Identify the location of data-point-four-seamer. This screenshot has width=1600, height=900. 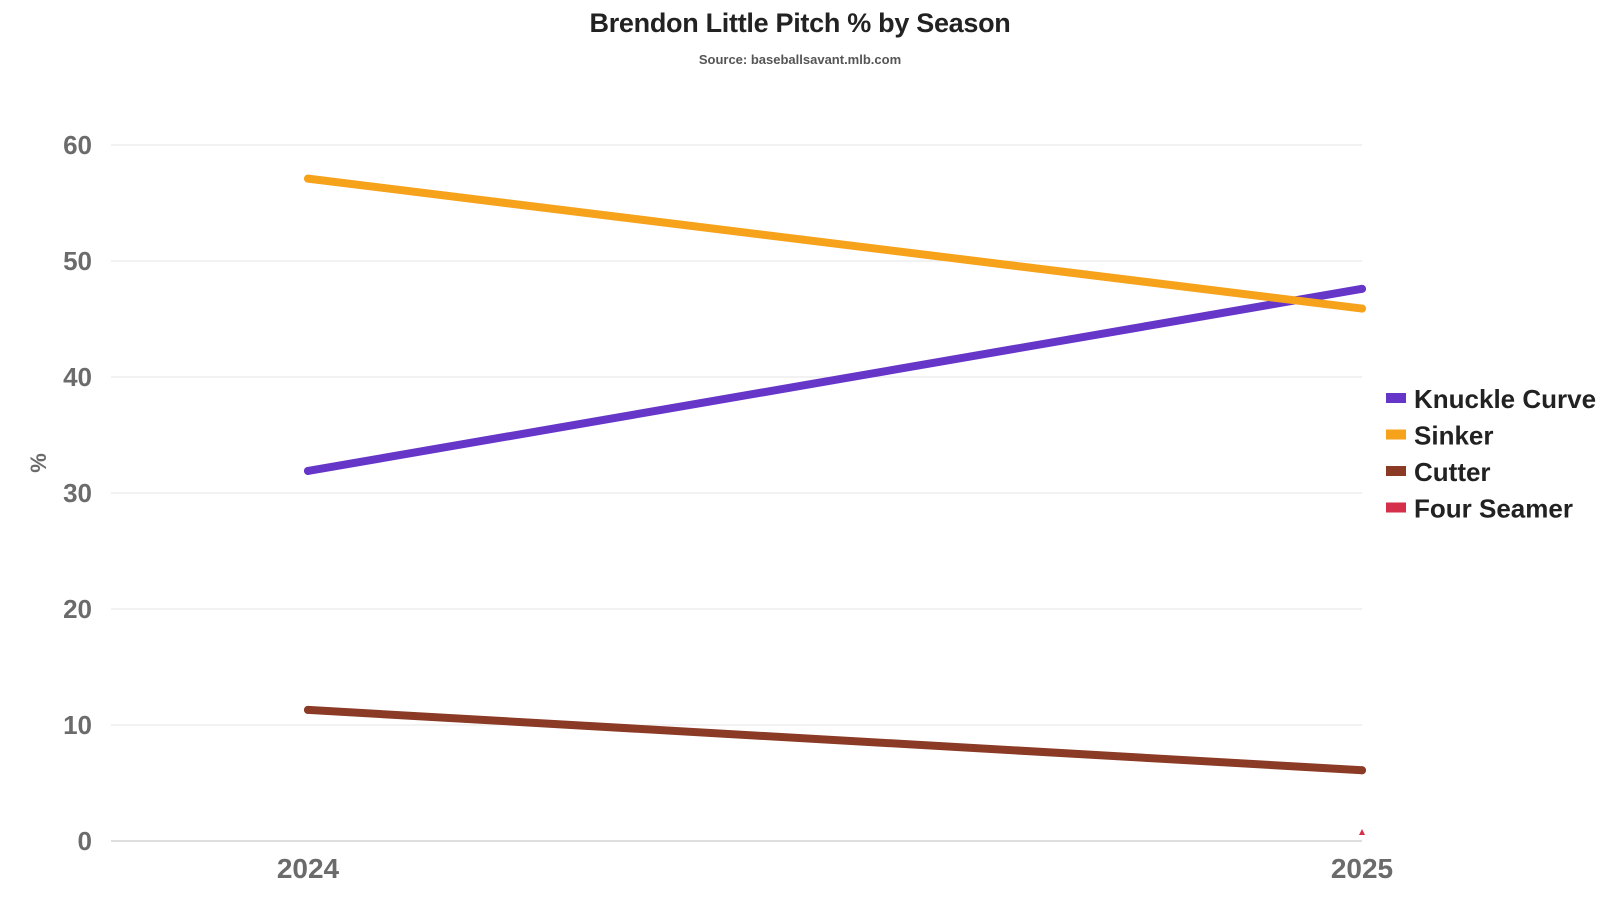
(1362, 832).